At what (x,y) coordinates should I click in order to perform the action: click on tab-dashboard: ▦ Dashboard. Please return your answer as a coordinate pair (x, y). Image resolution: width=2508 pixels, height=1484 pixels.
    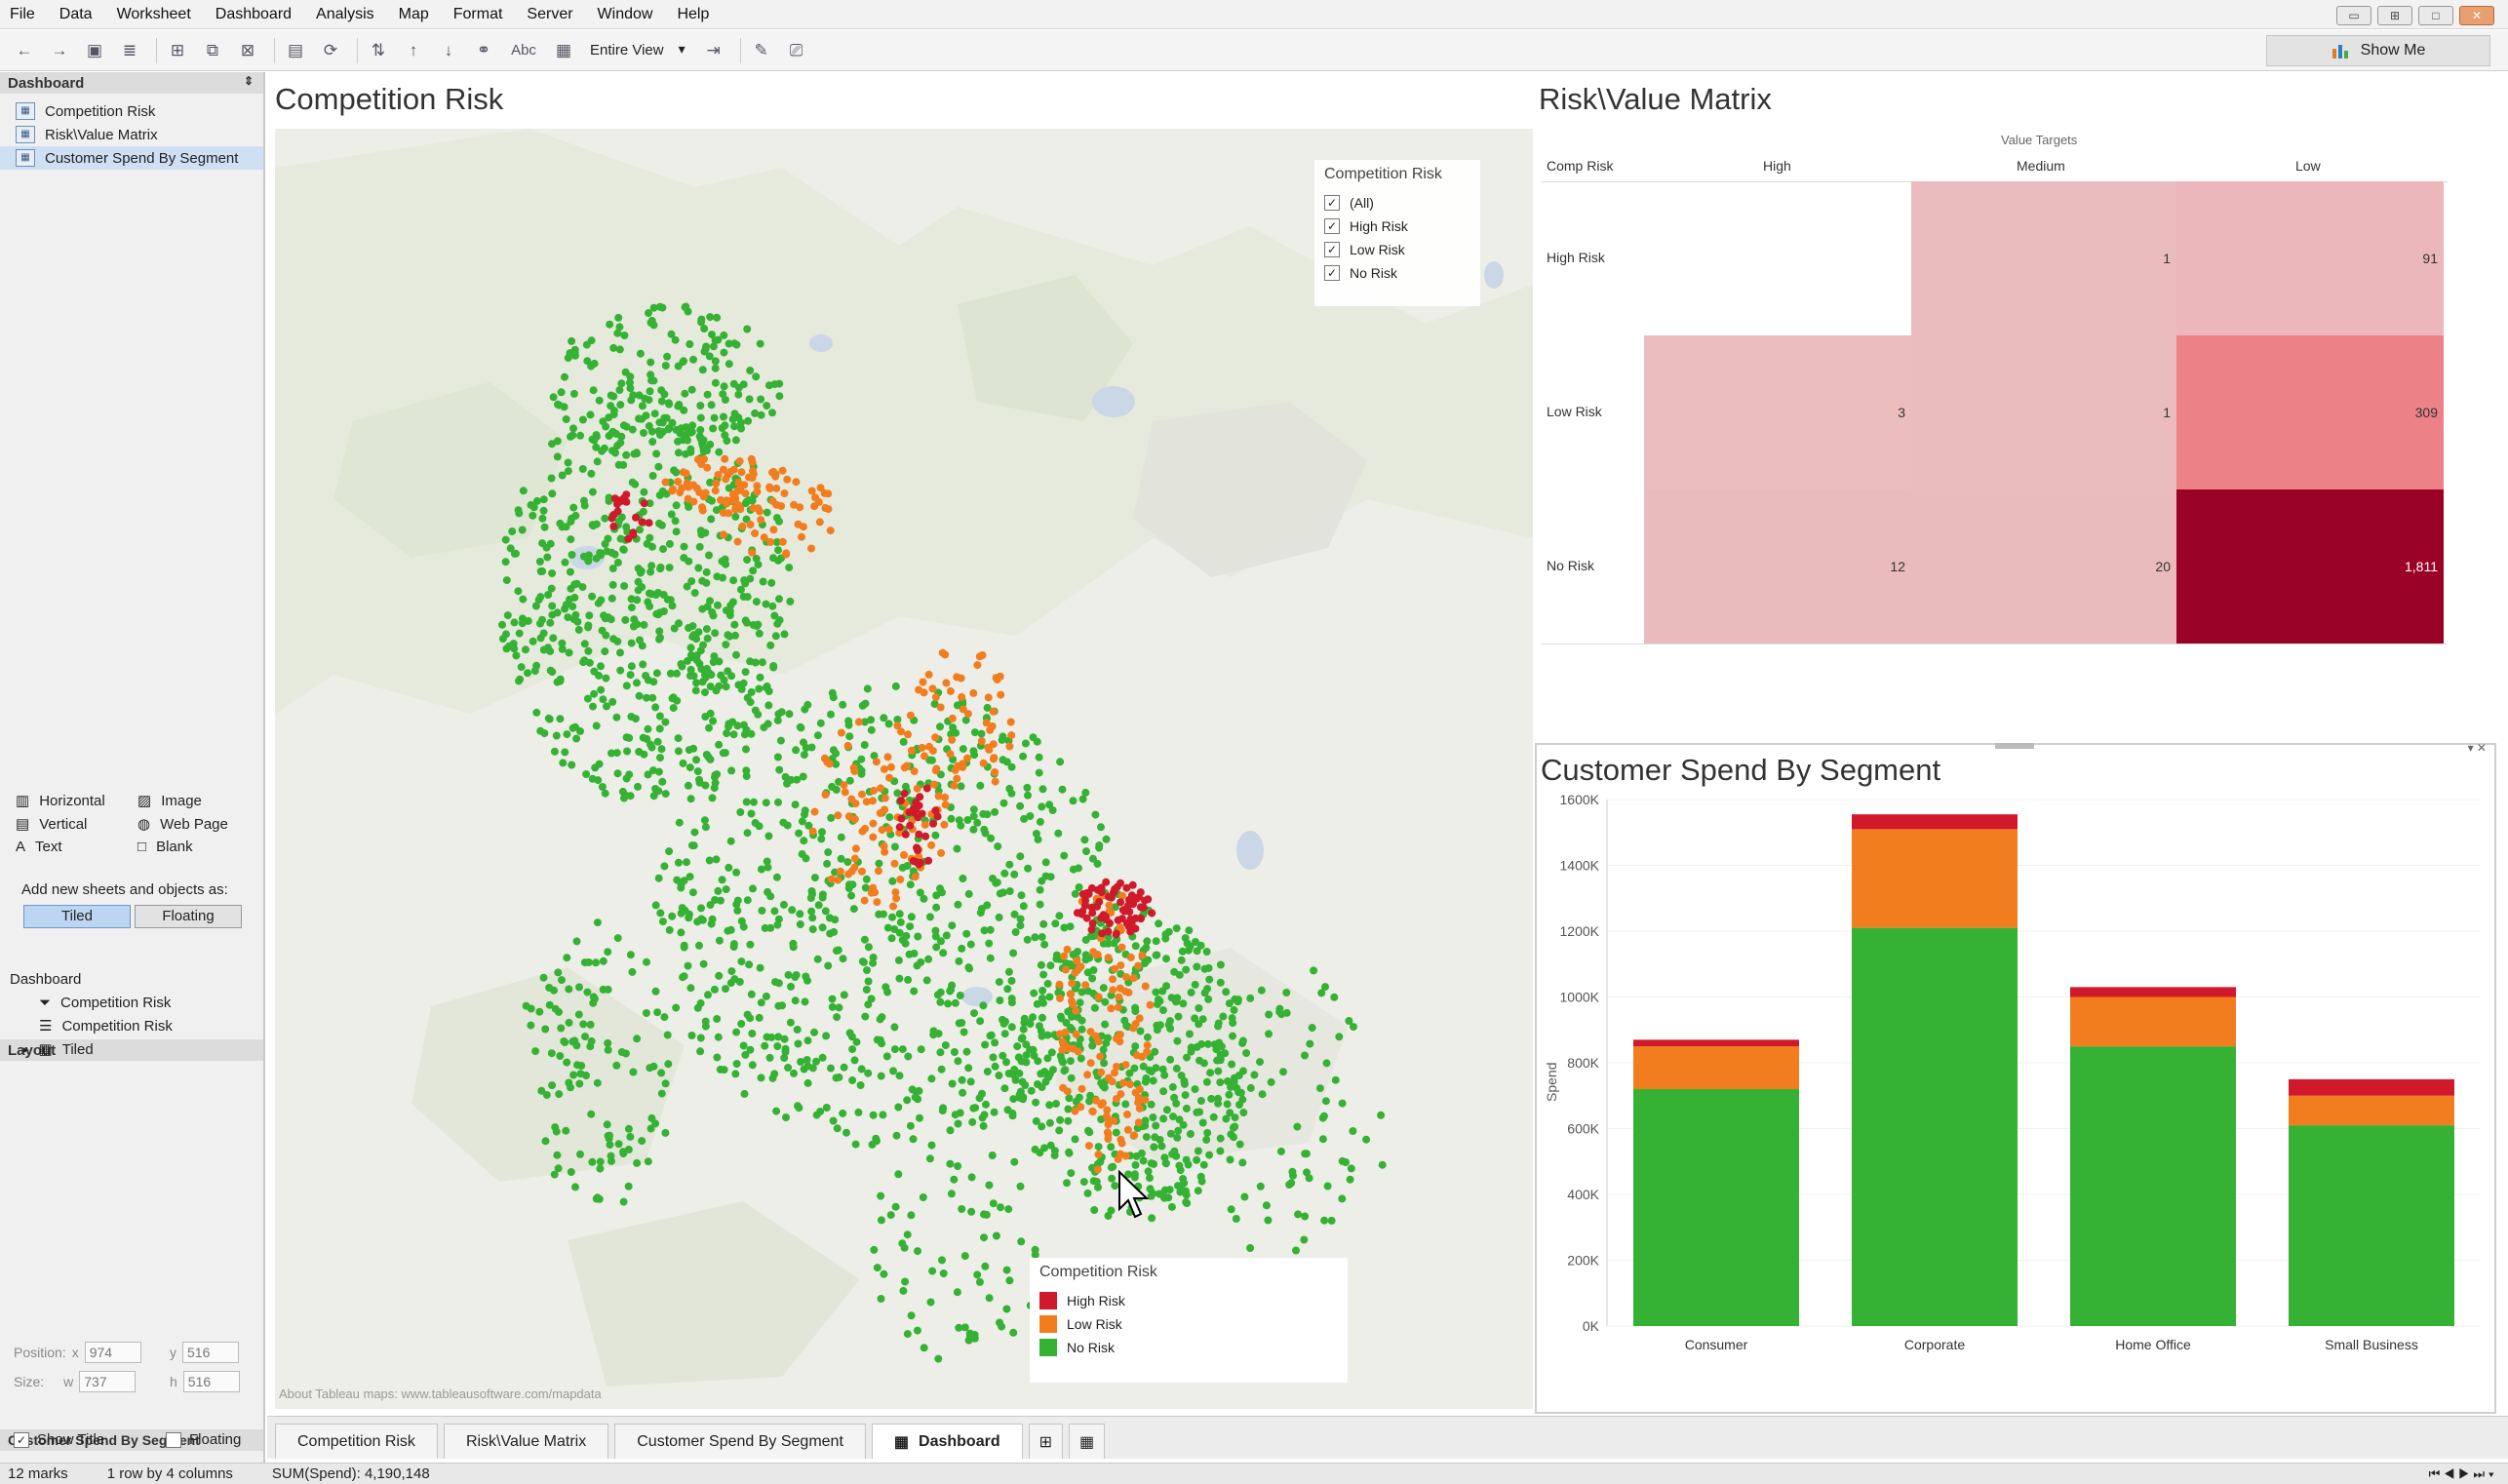
    Looking at the image, I should click on (947, 1441).